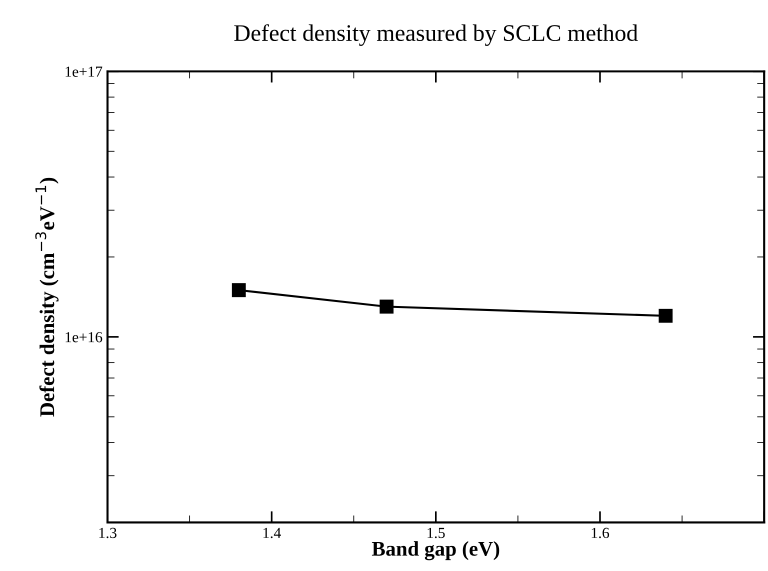  Describe the element at coordinates (436, 35) in the screenshot. I see `chart-title: Defect density measured by SCLC method` at that location.